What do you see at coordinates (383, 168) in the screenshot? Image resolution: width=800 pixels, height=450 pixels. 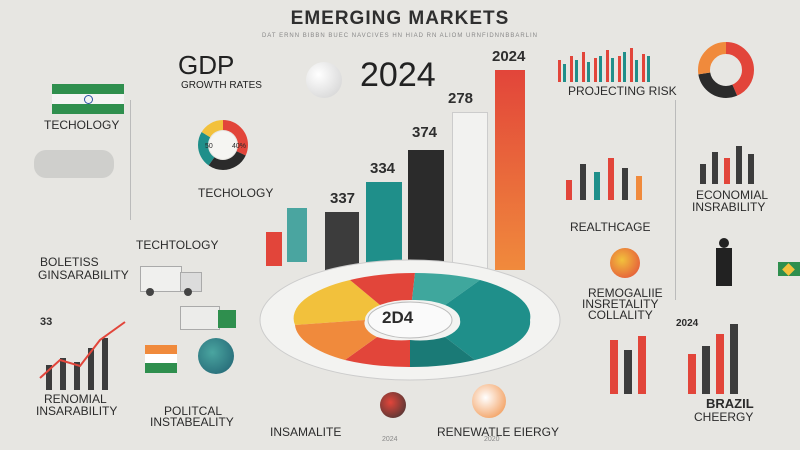 I see `num-334: 334` at bounding box center [383, 168].